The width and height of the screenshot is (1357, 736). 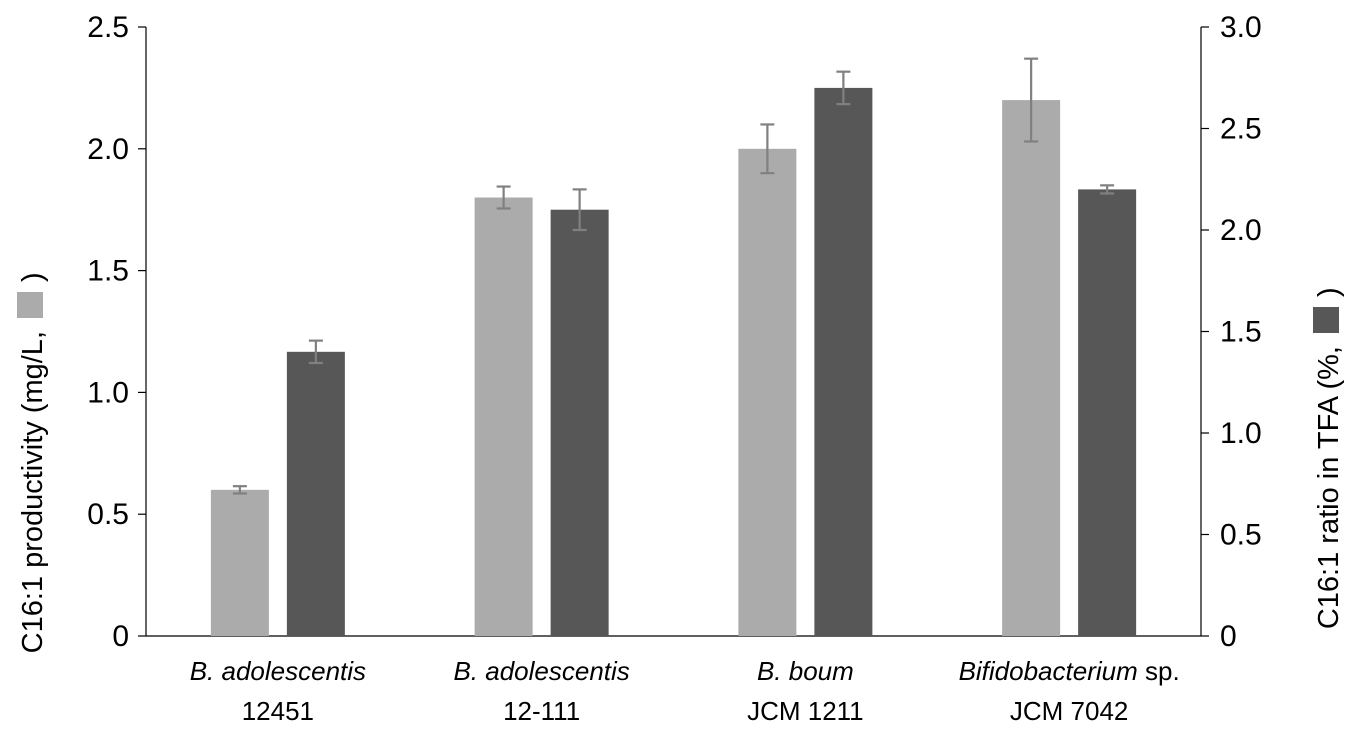 I want to click on category-label-line2: 12-111, so click(x=541, y=711).